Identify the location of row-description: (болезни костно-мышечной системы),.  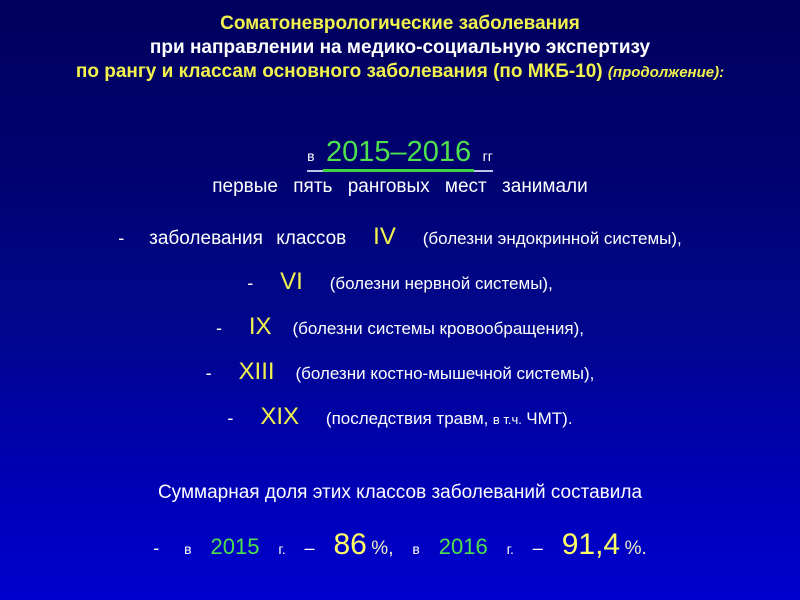
(445, 373).